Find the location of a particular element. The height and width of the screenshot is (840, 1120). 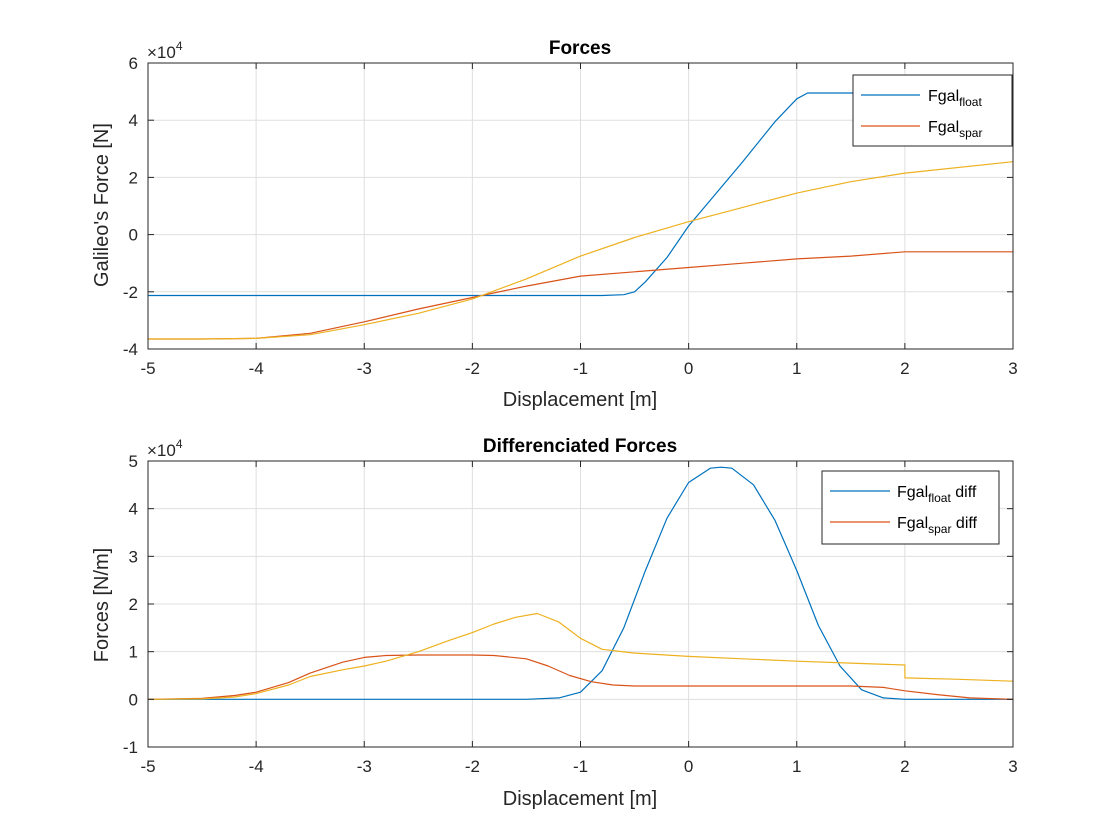

diff-y-tick-label-3: 2 is located at coordinates (133, 604).